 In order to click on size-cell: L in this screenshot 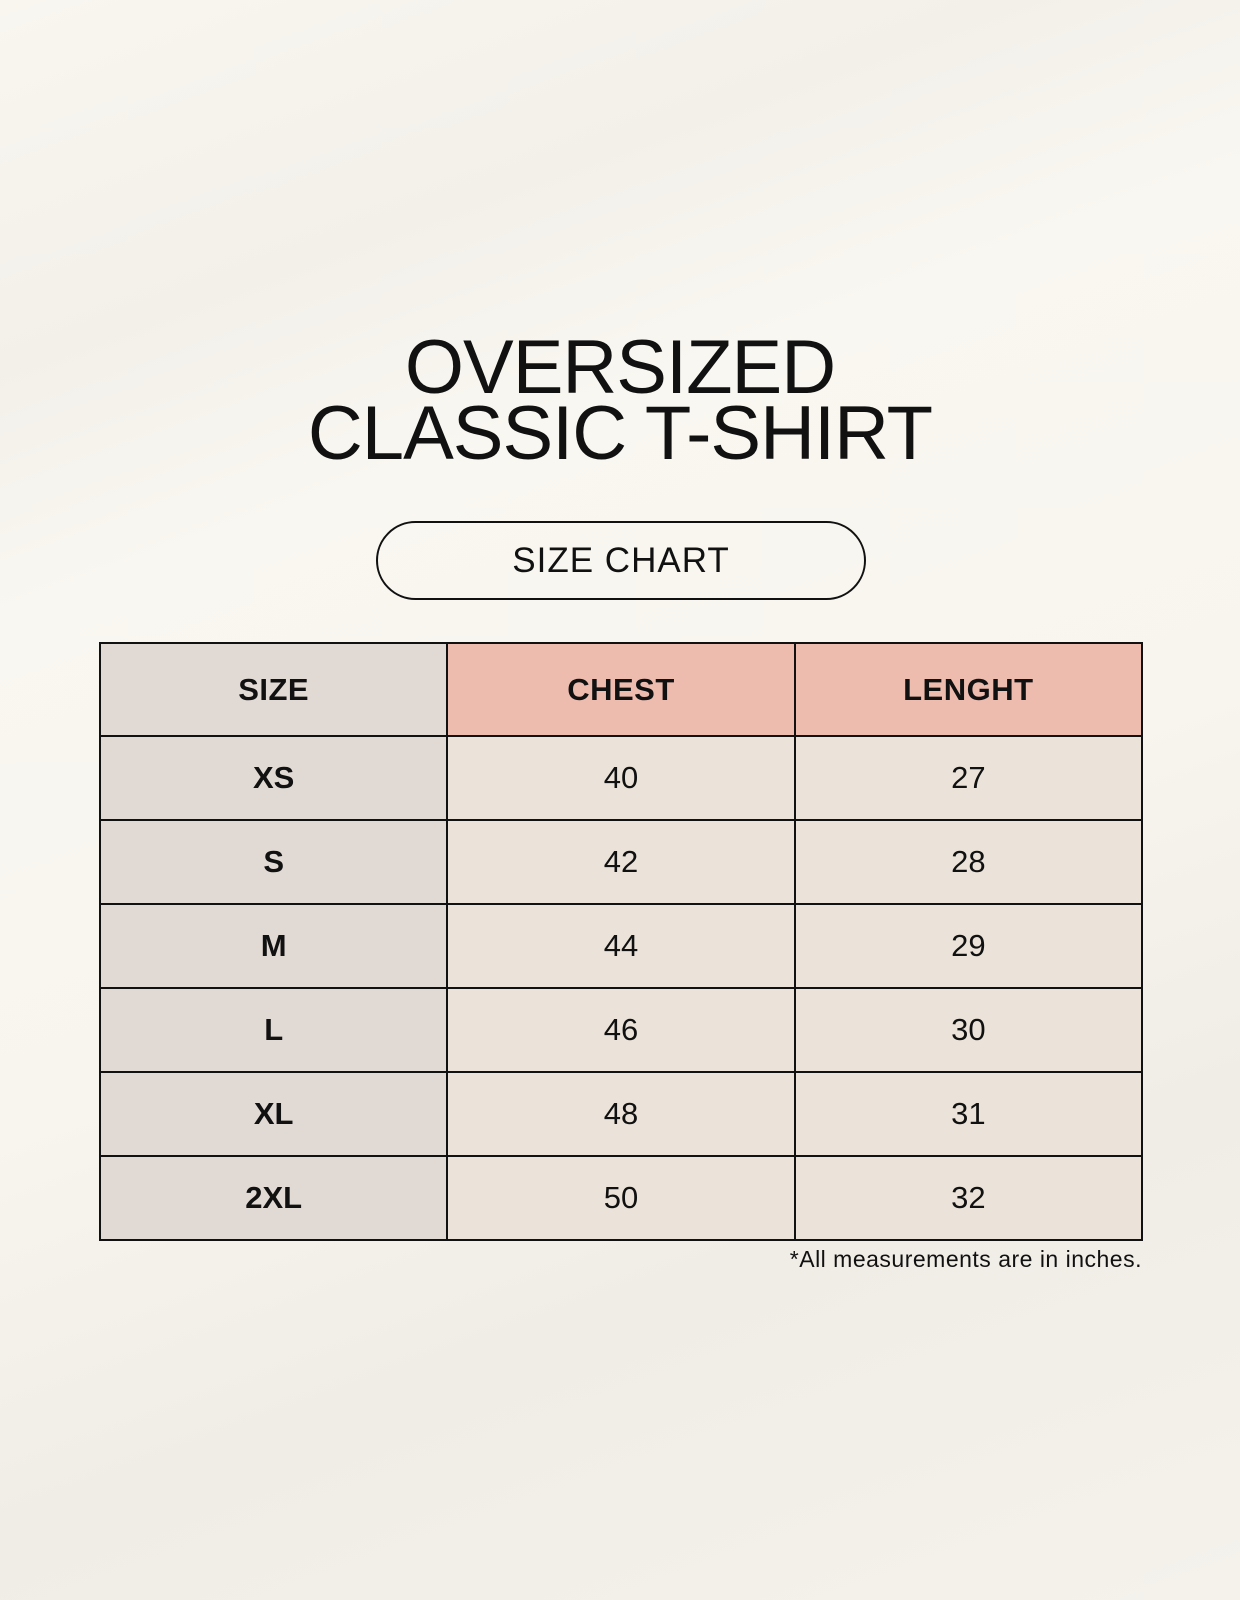, I will do `click(273, 1030)`.